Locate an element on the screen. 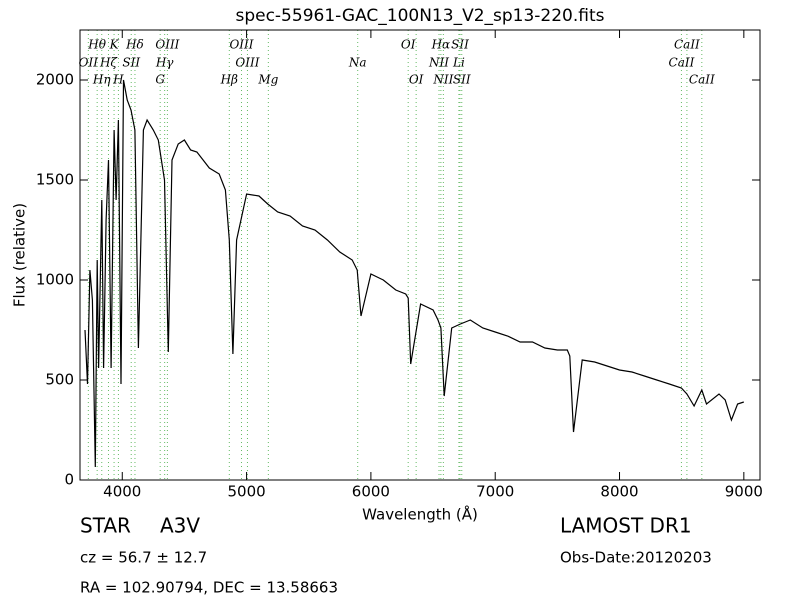 The width and height of the screenshot is (800, 604). spectral-line-label: Hη is located at coordinates (101, 80).